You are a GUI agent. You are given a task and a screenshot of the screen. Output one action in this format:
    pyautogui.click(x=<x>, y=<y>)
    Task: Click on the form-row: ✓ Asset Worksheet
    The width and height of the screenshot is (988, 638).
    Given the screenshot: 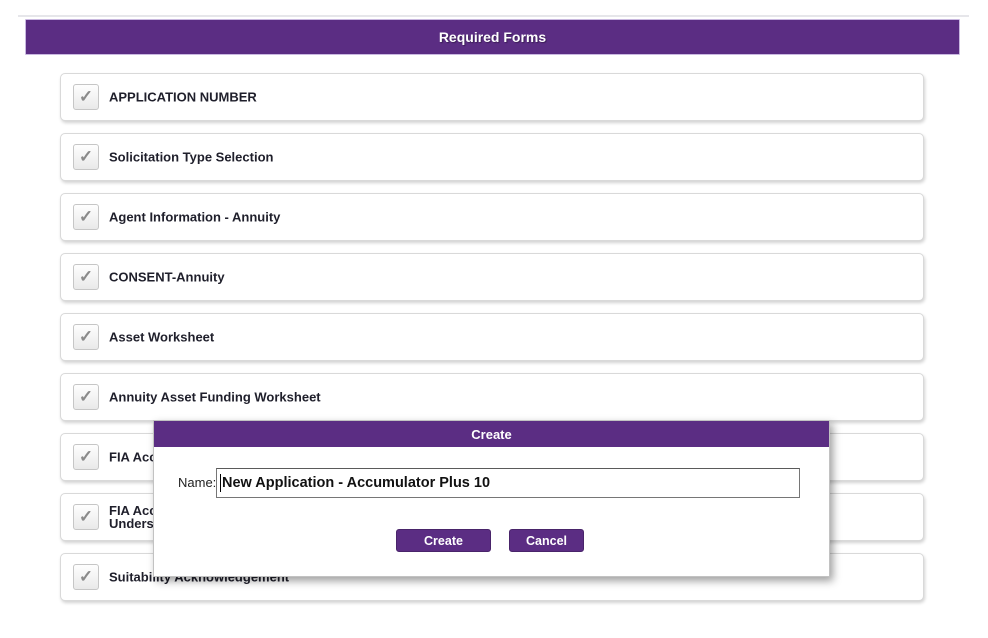 What is the action you would take?
    pyautogui.click(x=492, y=337)
    